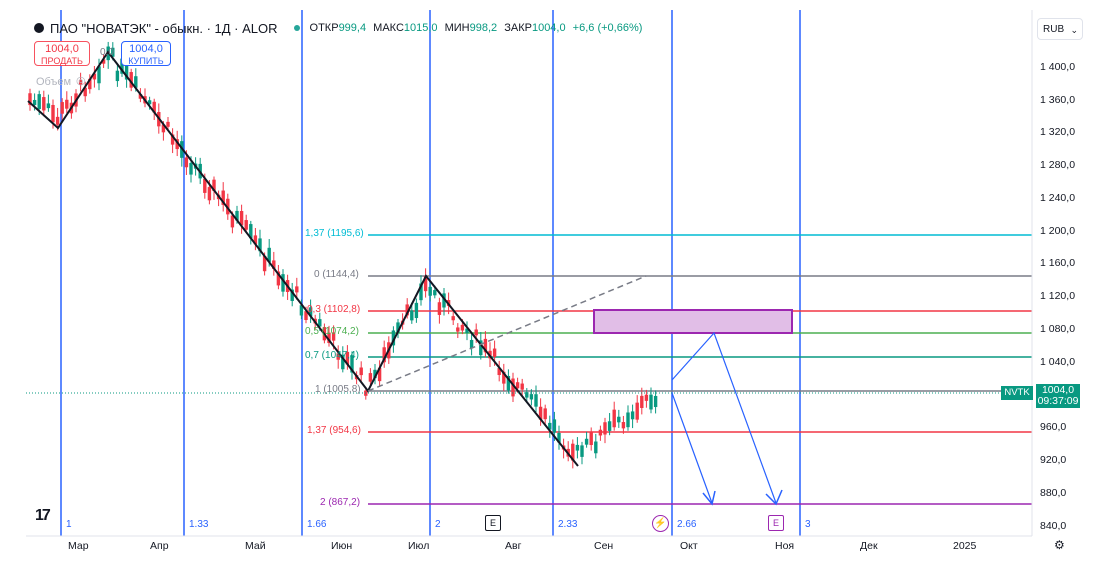 The height and width of the screenshot is (568, 1104). Describe the element at coordinates (69, 524) in the screenshot. I see `cycle-label: 1` at that location.